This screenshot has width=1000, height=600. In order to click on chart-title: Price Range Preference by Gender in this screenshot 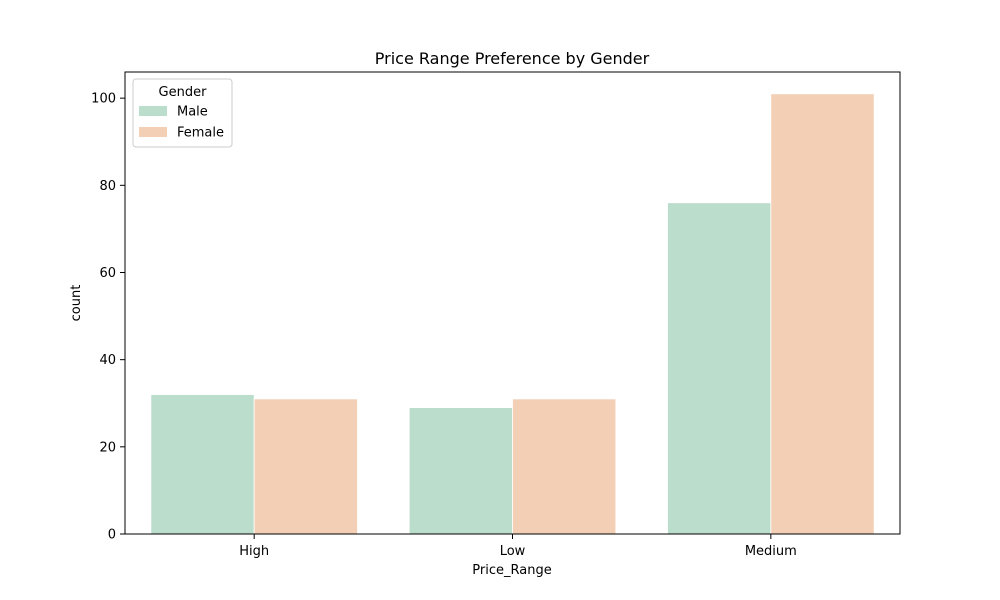, I will do `click(512, 58)`.